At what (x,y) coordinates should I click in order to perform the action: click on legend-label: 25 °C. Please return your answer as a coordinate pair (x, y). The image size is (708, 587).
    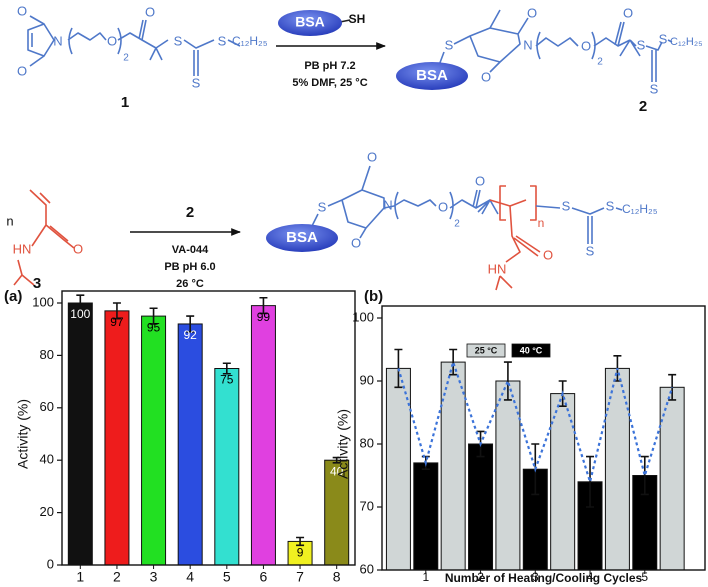
    Looking at the image, I should click on (486, 350).